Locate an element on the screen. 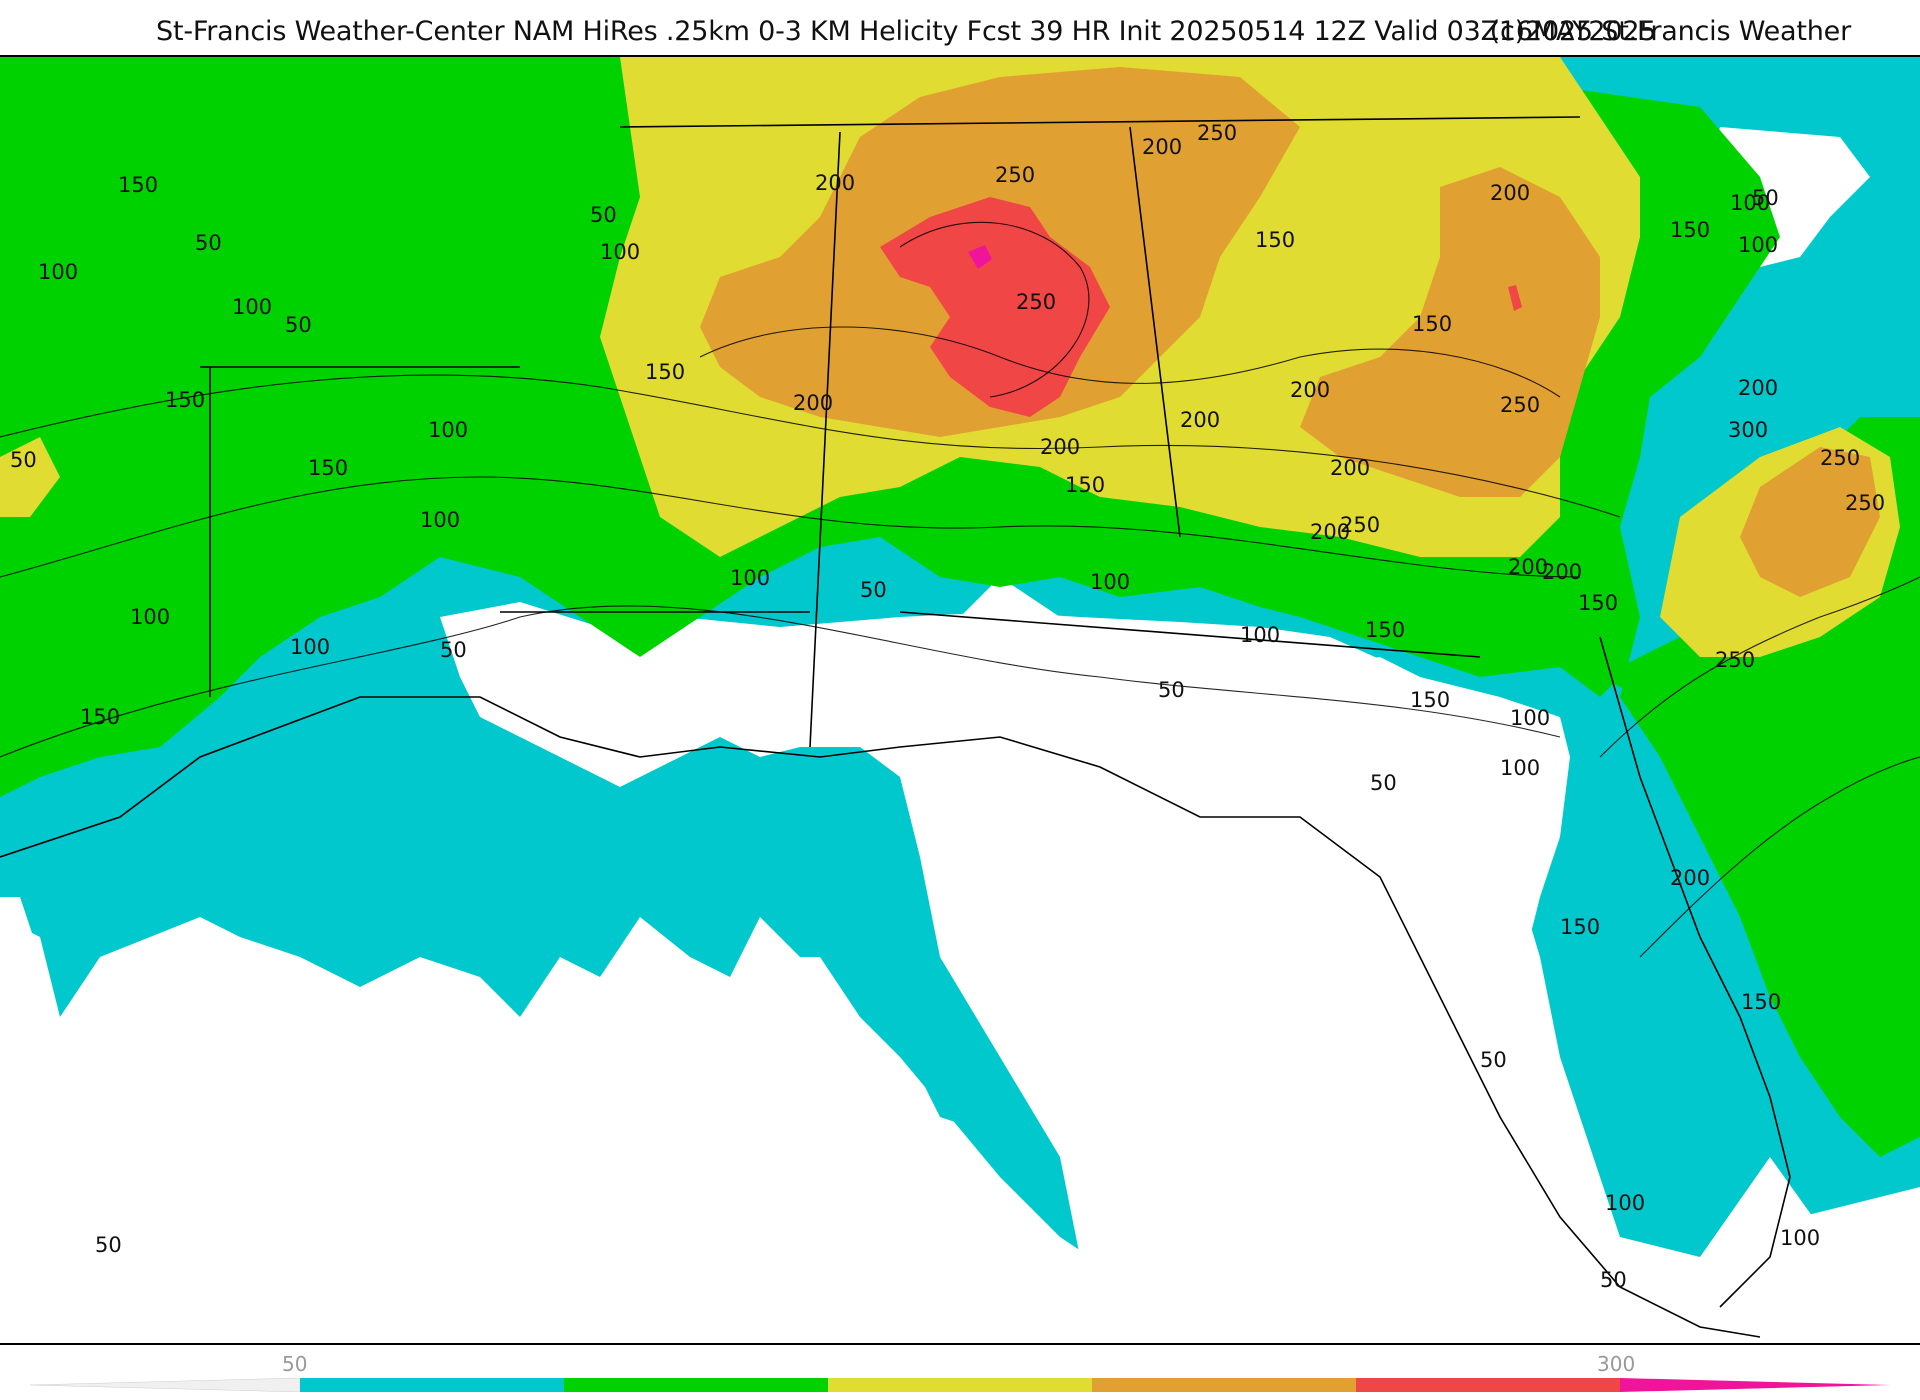 The width and height of the screenshot is (1920, 1400). coastline-atlantic is located at coordinates (1695, 972).